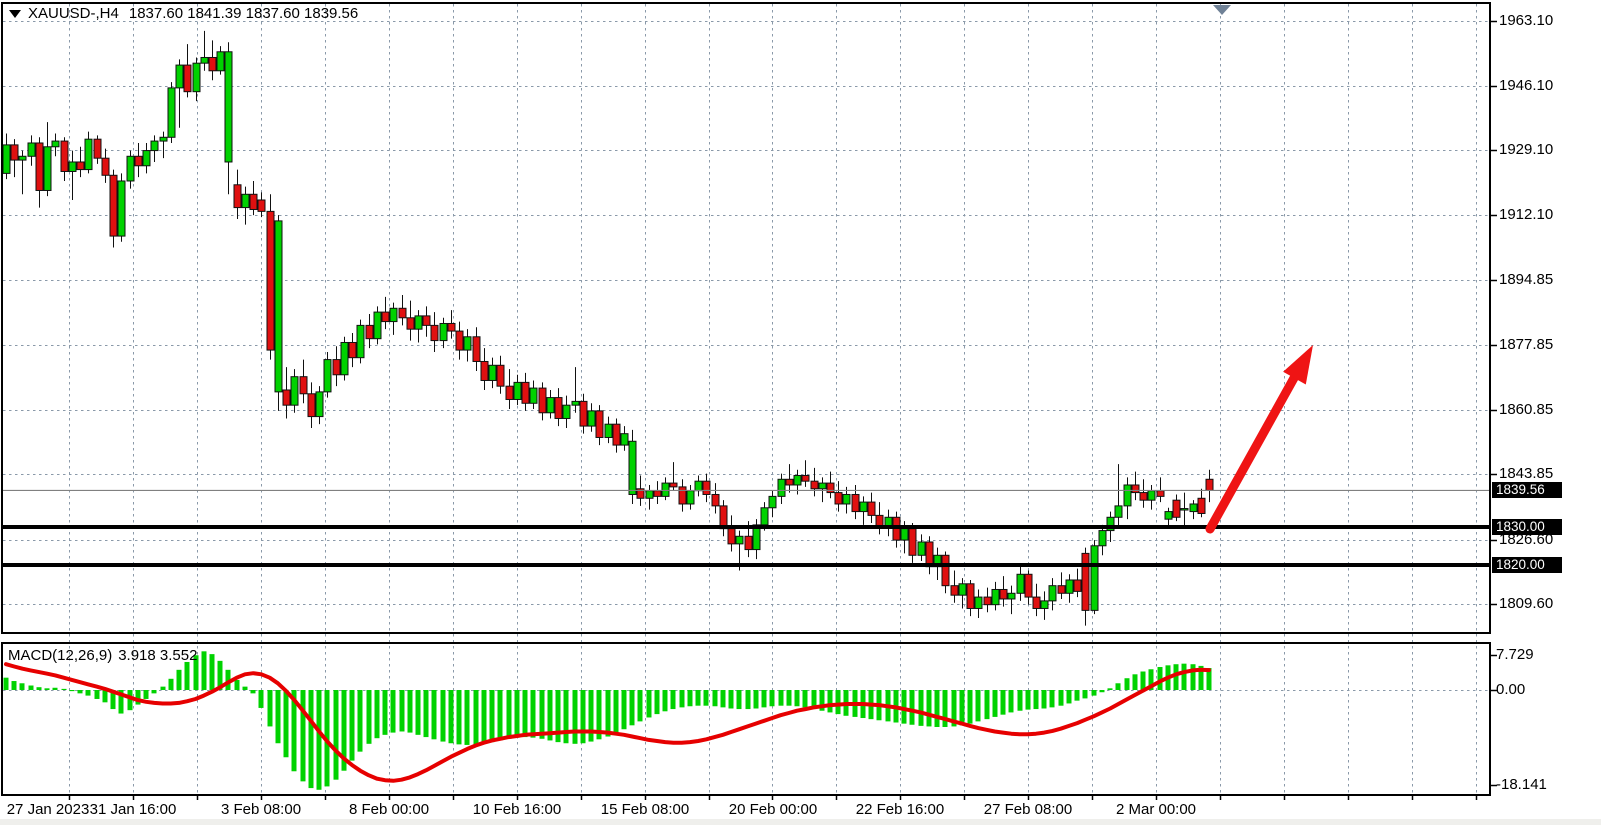  I want to click on time-axis-label: 15 Feb 08:00, so click(645, 809).